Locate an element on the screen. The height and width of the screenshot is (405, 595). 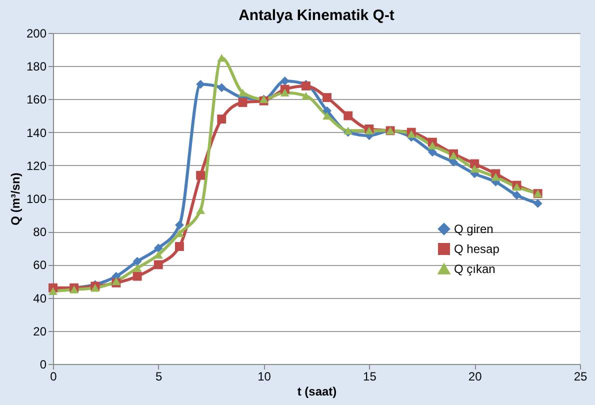
y-tick-label: 140 is located at coordinates (36, 133).